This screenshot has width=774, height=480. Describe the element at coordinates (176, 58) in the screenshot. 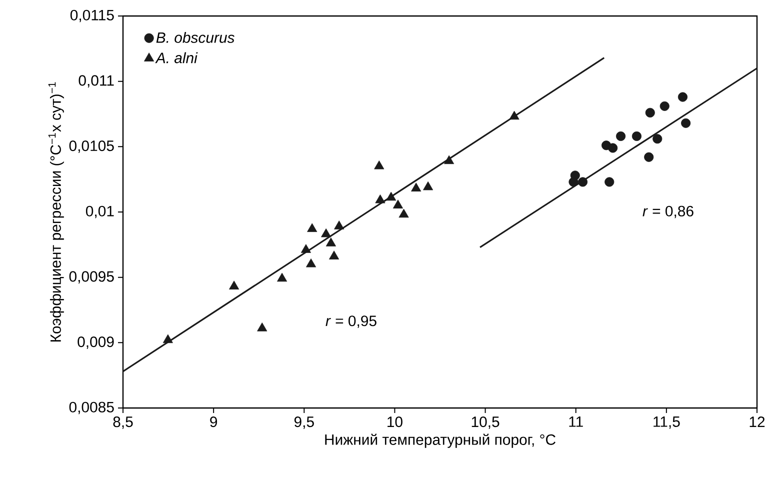

I see `legend-label: A. alni` at that location.